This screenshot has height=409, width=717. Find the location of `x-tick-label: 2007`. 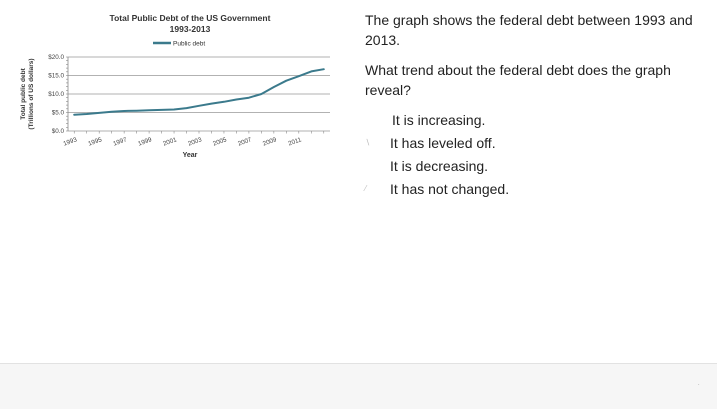

x-tick-label: 2007 is located at coordinates (245, 142).